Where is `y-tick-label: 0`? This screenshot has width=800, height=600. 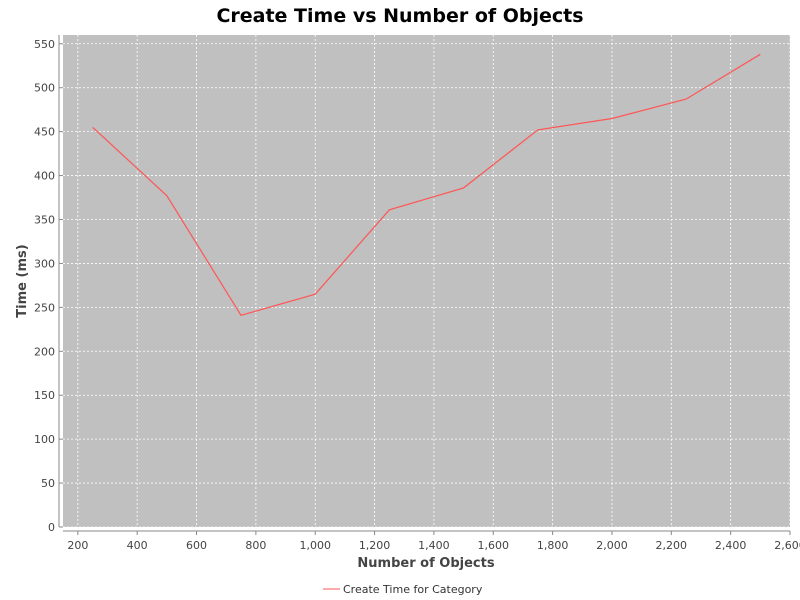 y-tick-label: 0 is located at coordinates (51, 527).